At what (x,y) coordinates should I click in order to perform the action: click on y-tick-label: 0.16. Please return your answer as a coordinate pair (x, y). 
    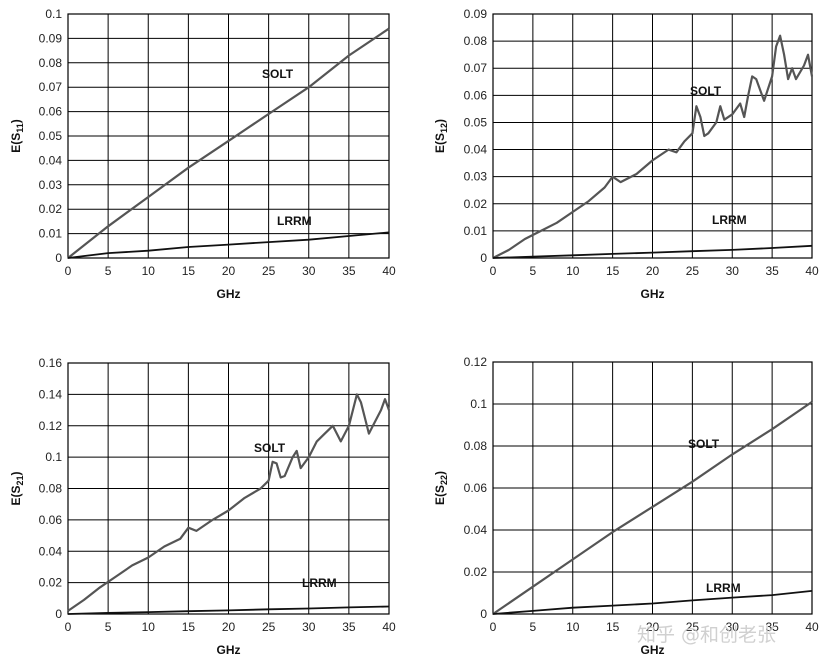
    Looking at the image, I should click on (51, 363).